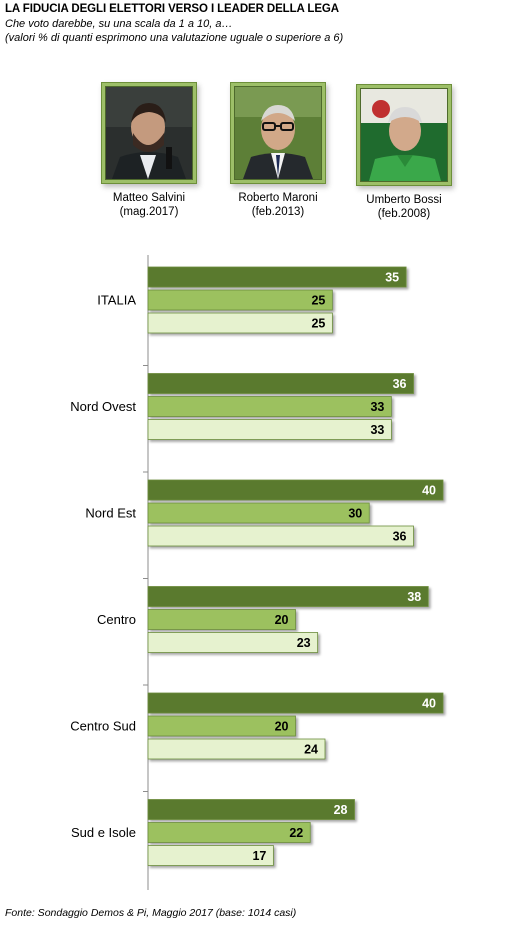  I want to click on leader-date: (feb.2013), so click(278, 212).